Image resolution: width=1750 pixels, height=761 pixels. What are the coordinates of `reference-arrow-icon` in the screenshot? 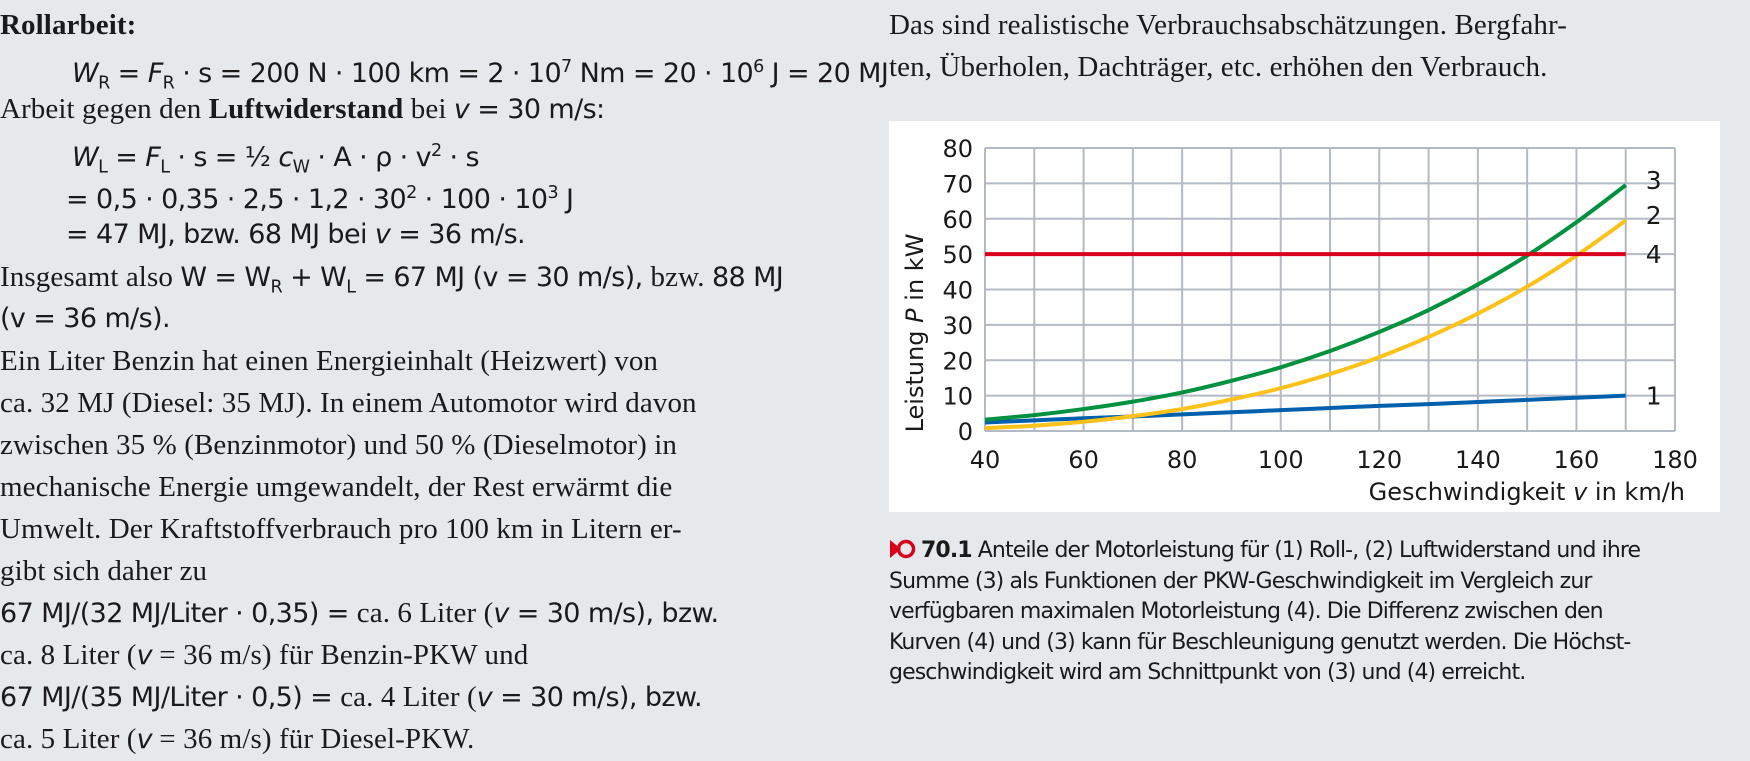 It's located at (903, 549).